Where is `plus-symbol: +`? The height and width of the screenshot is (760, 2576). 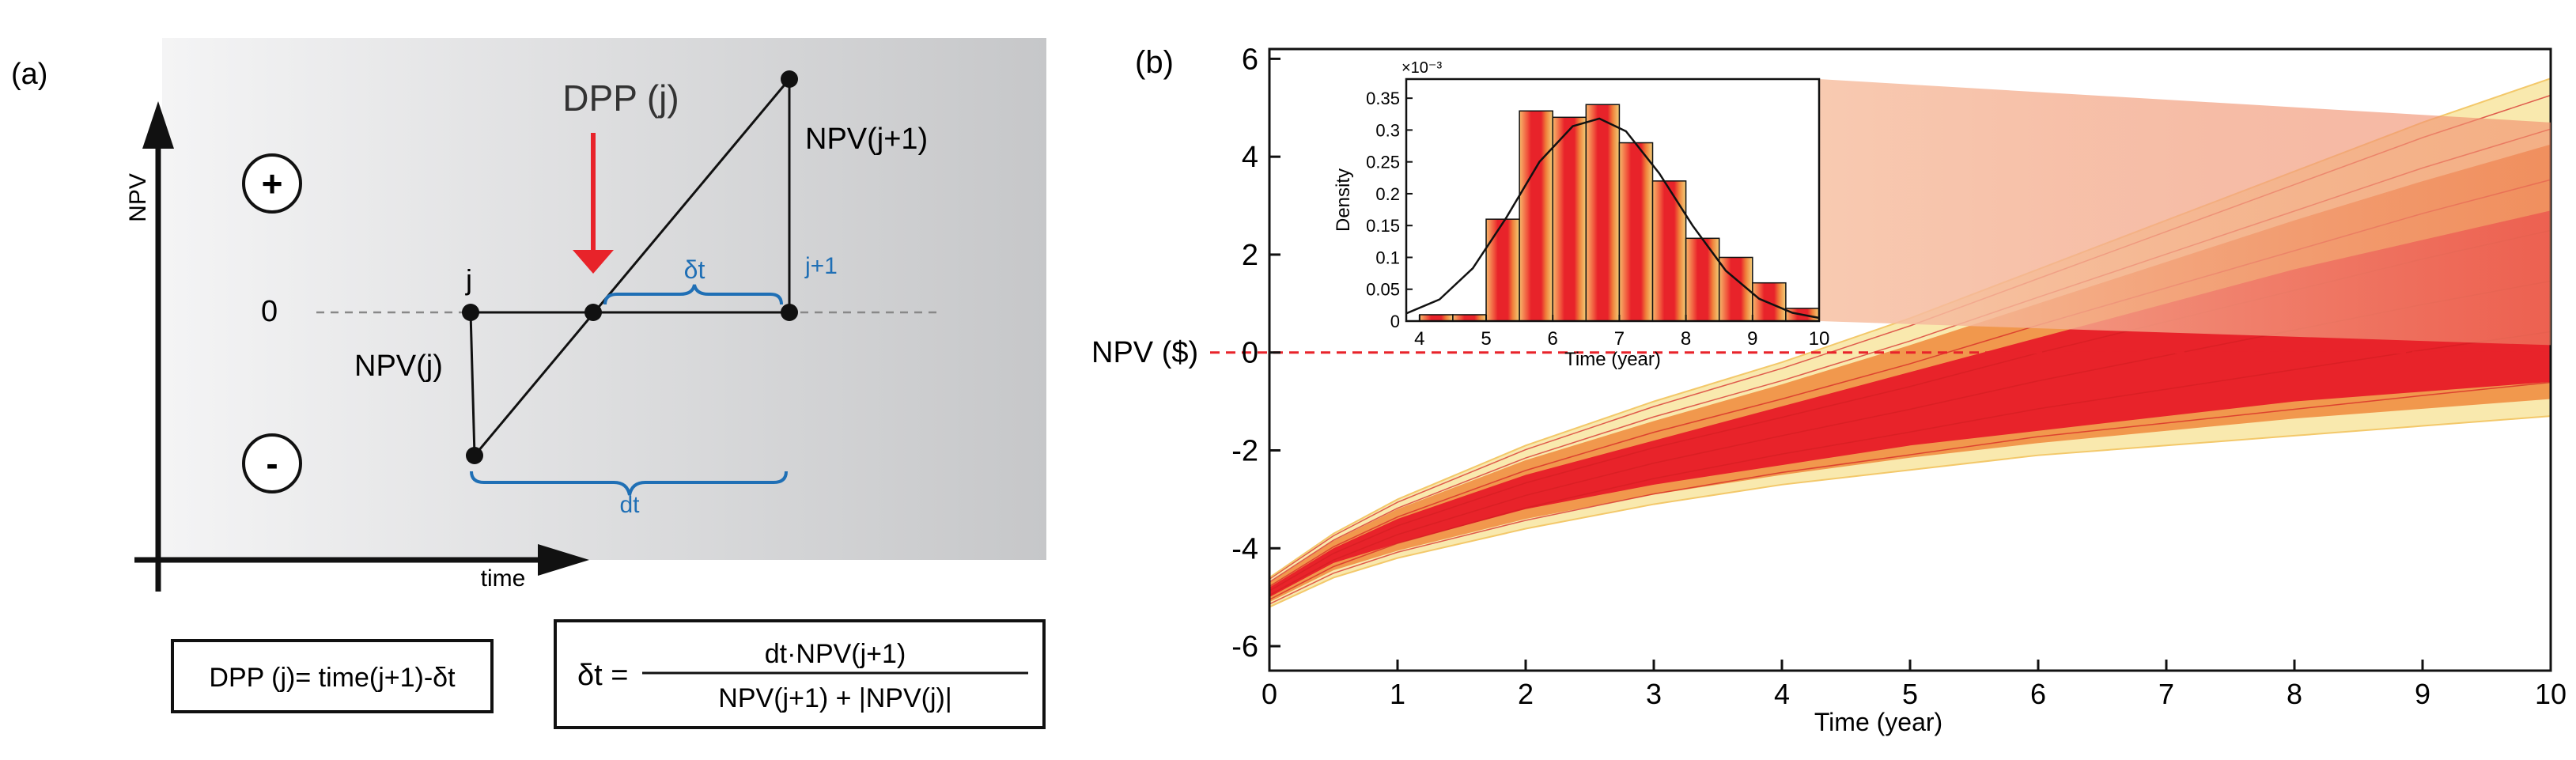
plus-symbol: + is located at coordinates (272, 183).